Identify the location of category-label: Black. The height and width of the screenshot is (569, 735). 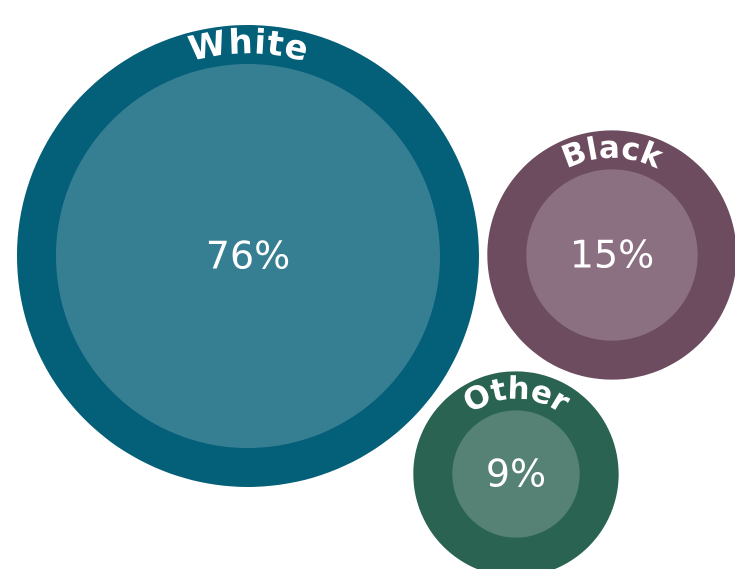
(614, 152).